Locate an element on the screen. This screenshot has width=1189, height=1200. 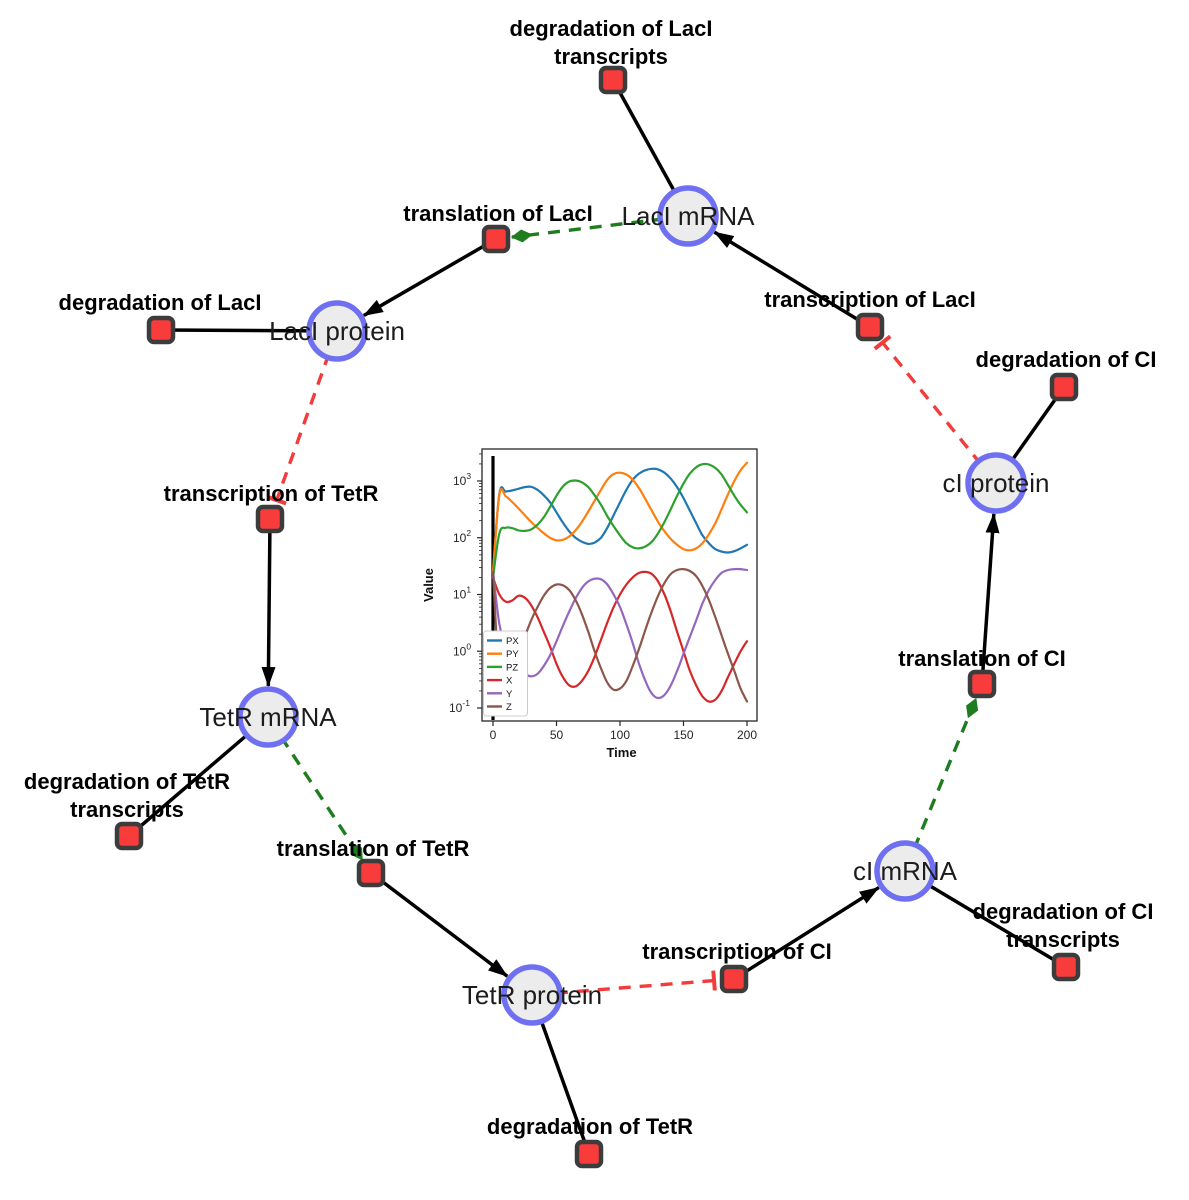
reaction-label-deg_ci_tr: degradation of CI is located at coordinates (1063, 911).